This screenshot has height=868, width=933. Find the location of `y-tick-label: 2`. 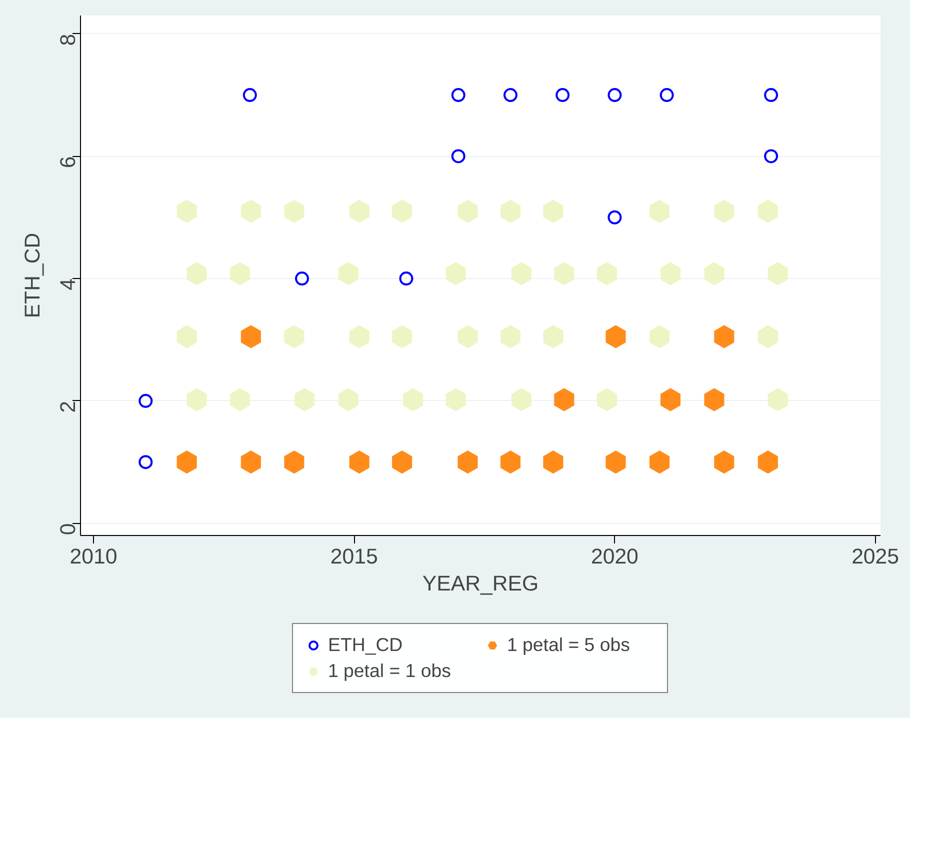

y-tick-label: 2 is located at coordinates (68, 406).